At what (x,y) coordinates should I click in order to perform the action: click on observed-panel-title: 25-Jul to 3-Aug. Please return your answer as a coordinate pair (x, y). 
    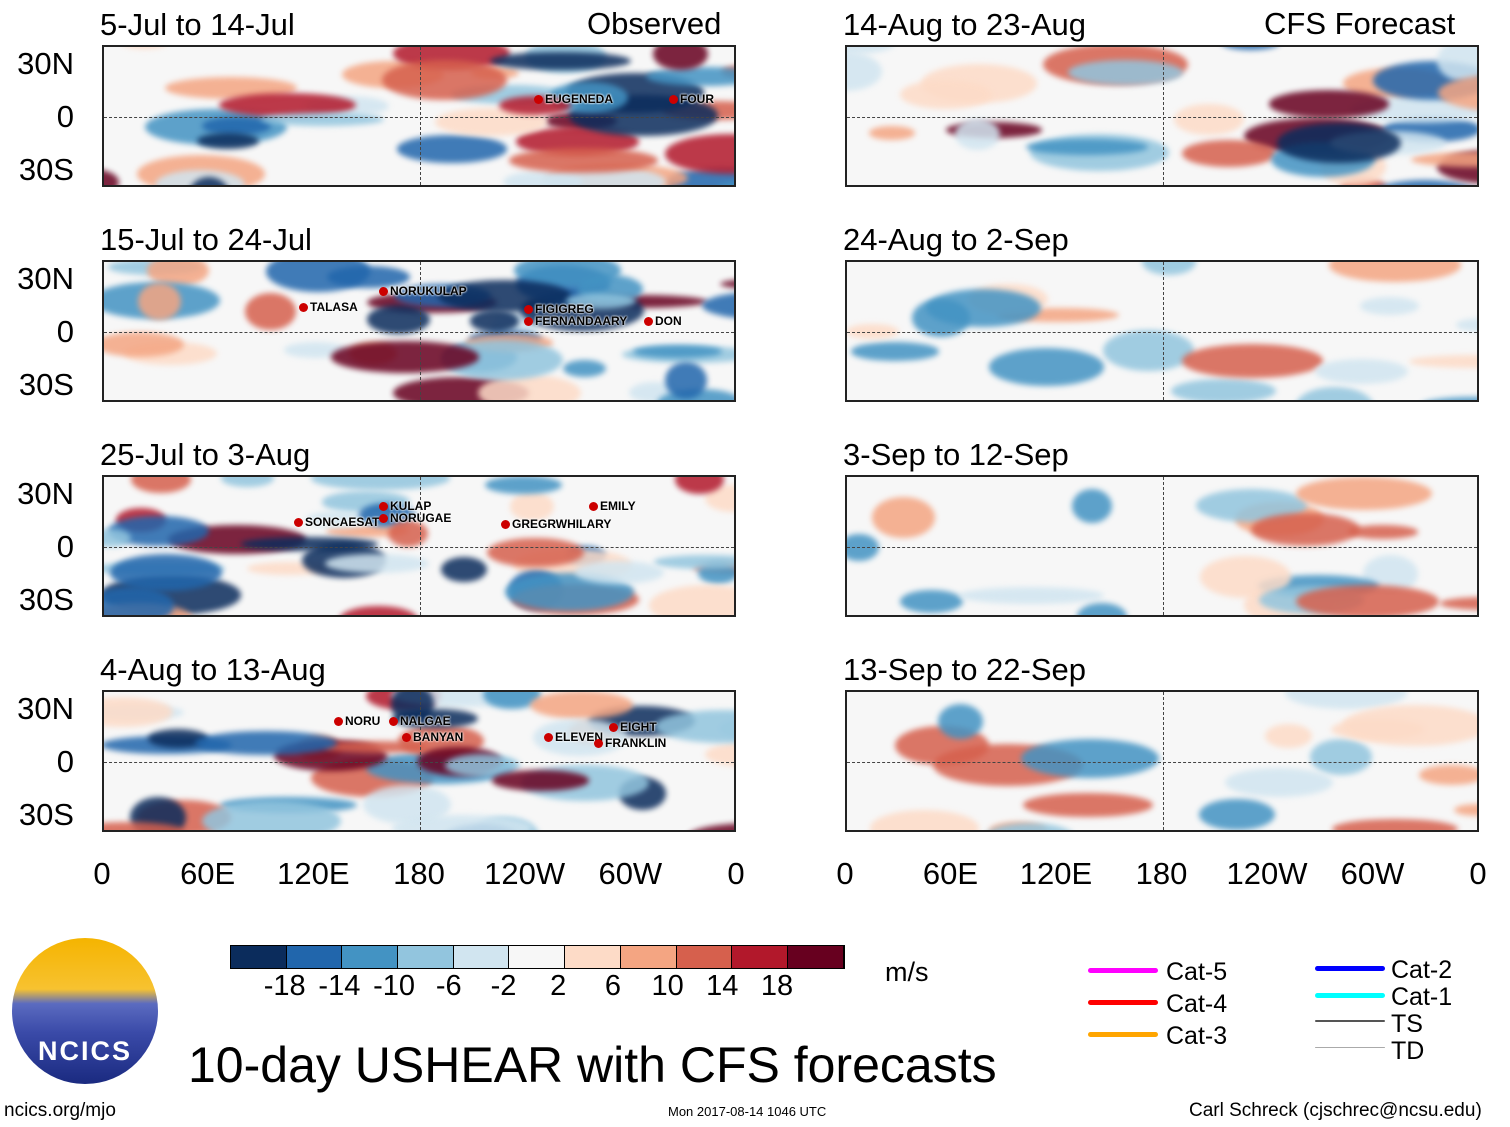
    Looking at the image, I should click on (205, 454).